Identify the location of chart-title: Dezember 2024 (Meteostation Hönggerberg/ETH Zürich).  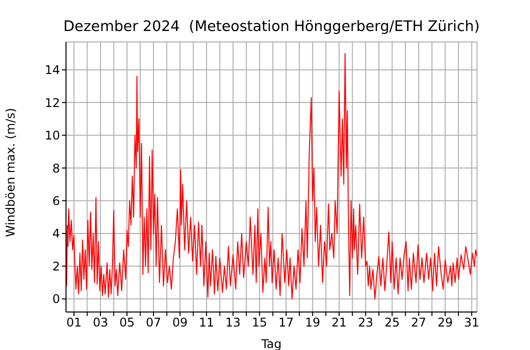
(271, 27).